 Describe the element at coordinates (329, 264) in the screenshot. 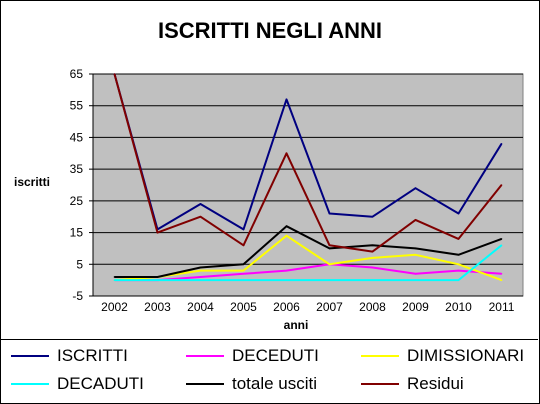

I see `series-2-point-2007` at that location.